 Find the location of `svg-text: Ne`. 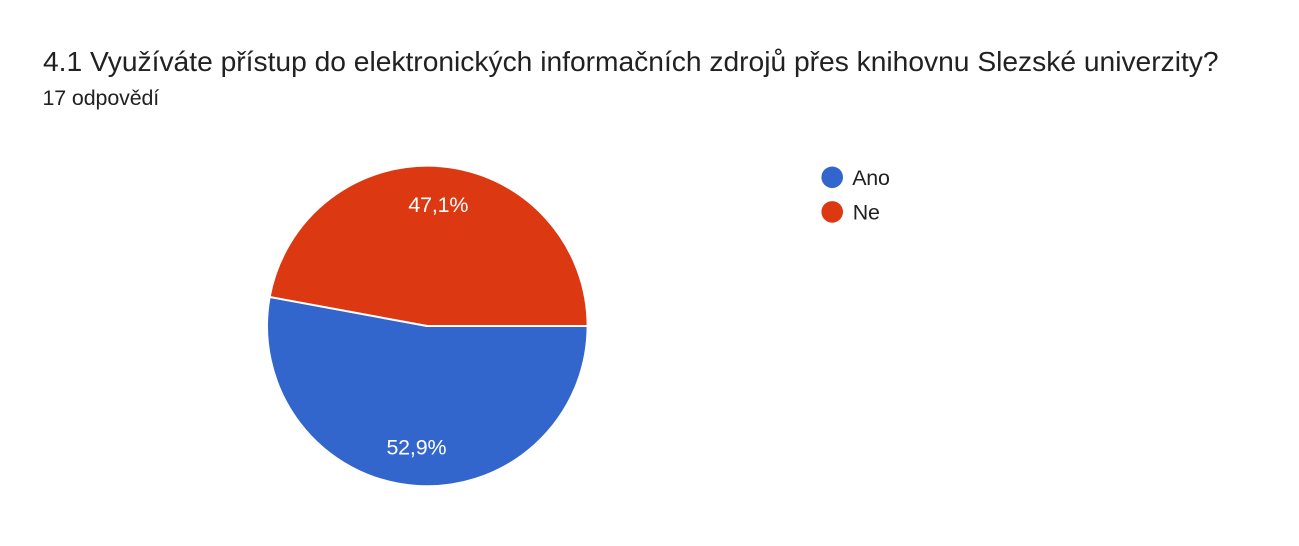

svg-text: Ne is located at coordinates (866, 213).